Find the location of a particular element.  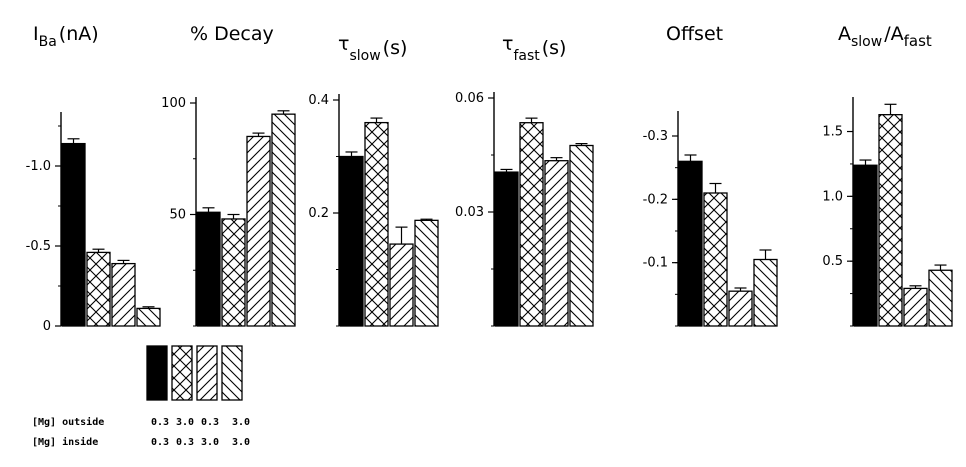

panel-title-main: Offset is located at coordinates (694, 34).